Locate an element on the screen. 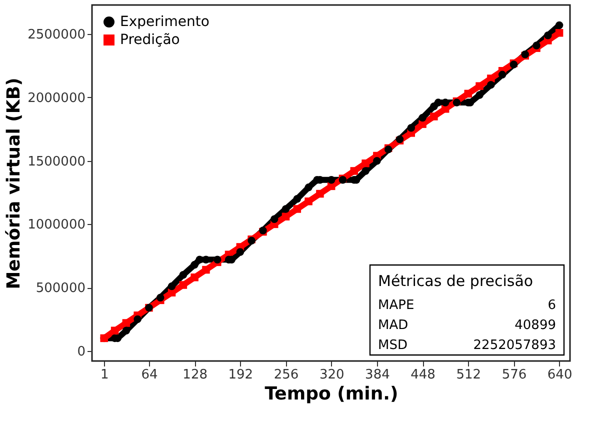  x-tick-label: 192 is located at coordinates (241, 375).